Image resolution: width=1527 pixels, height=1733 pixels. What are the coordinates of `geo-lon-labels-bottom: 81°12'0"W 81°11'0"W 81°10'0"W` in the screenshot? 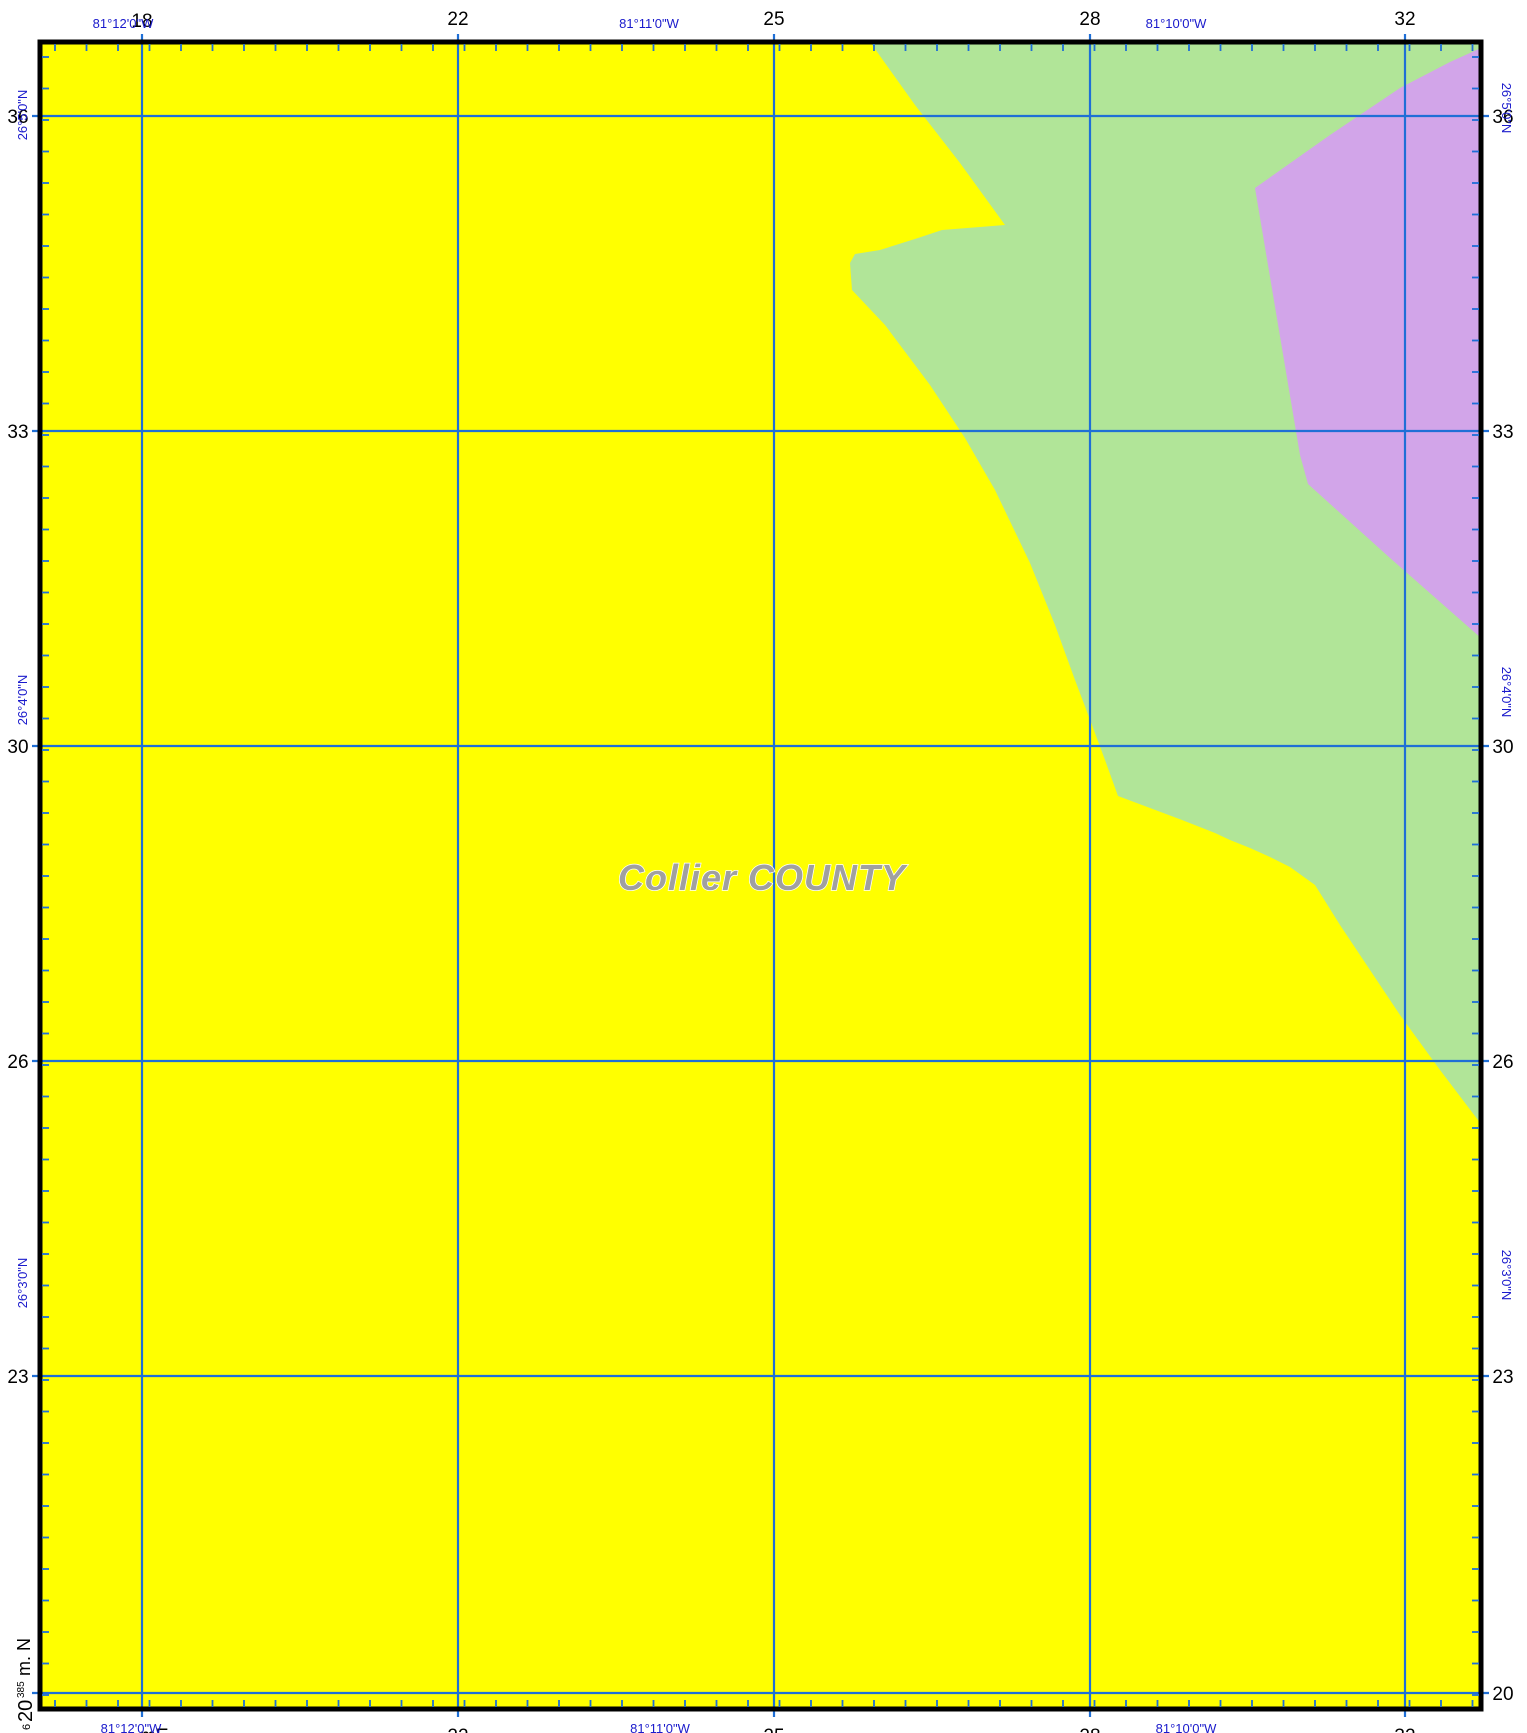 It's located at (659, 1727).